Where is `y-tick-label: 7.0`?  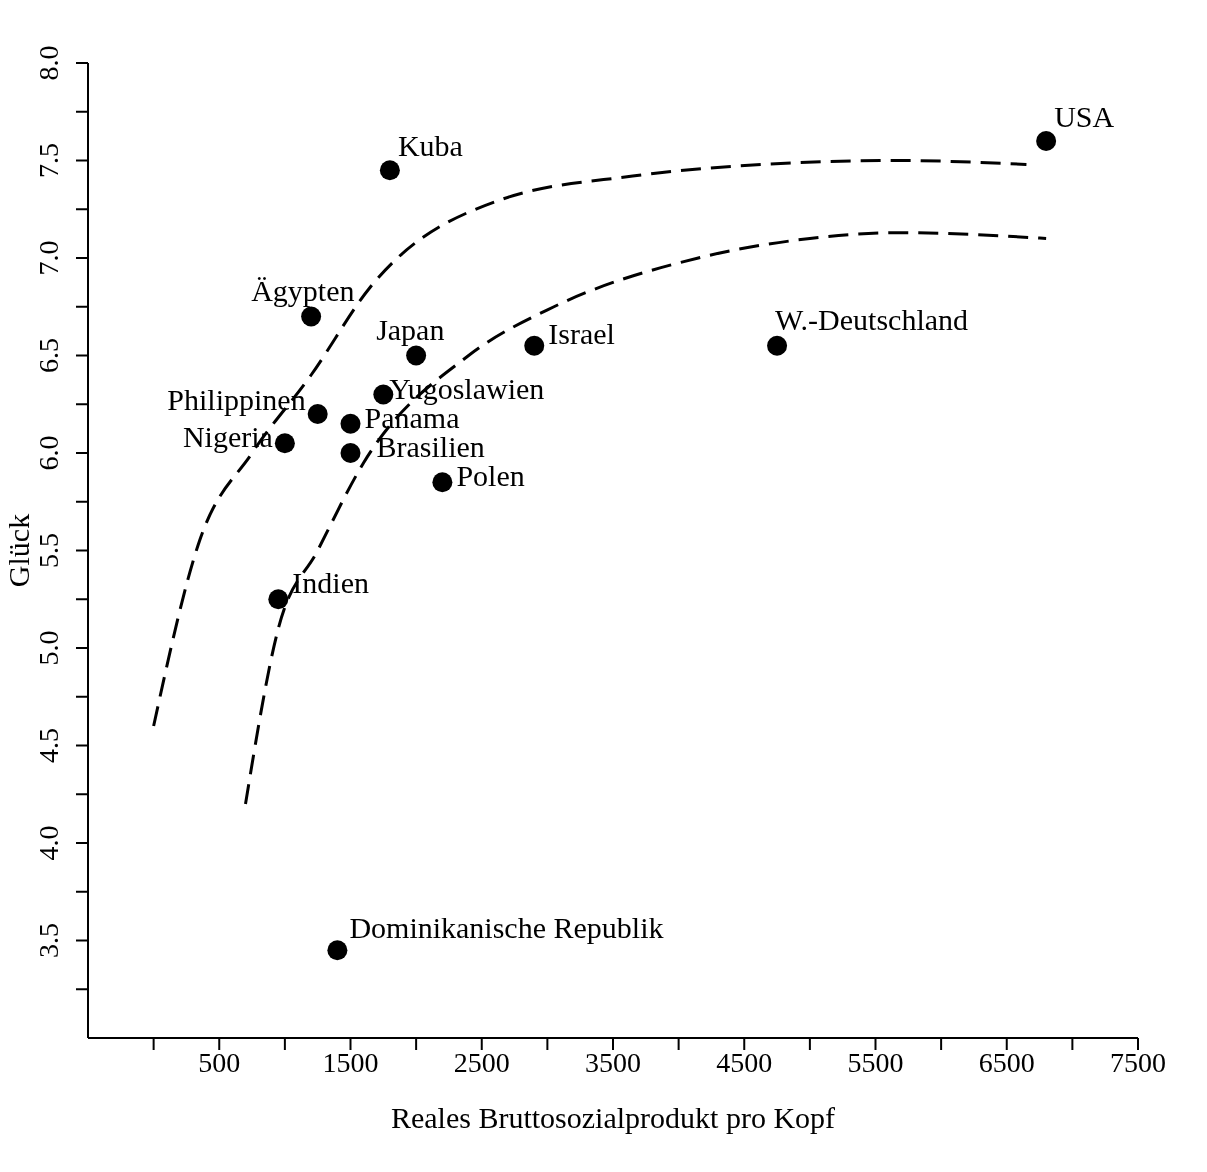 y-tick-label: 7.0 is located at coordinates (48, 258).